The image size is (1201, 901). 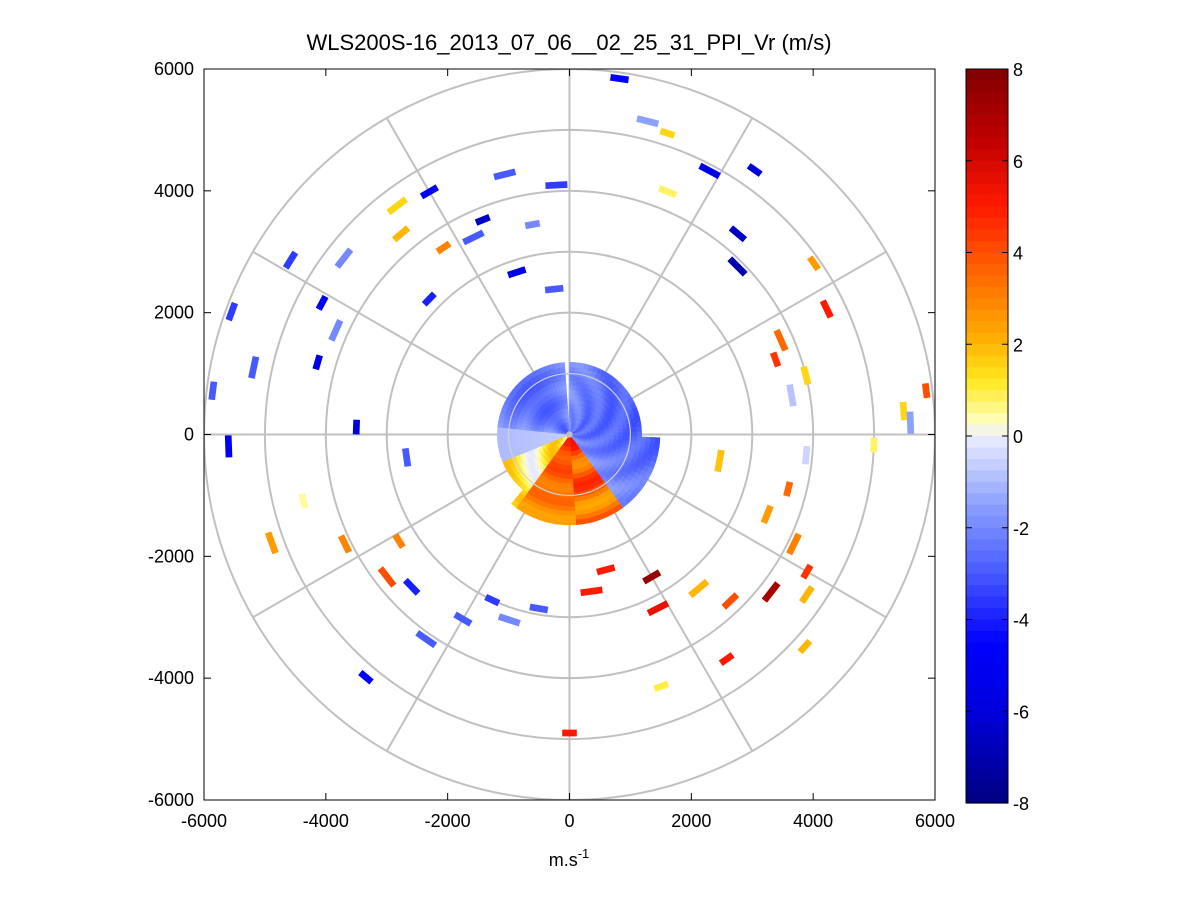 I want to click on colorbar-tick-label: -6, so click(x=1021, y=712).